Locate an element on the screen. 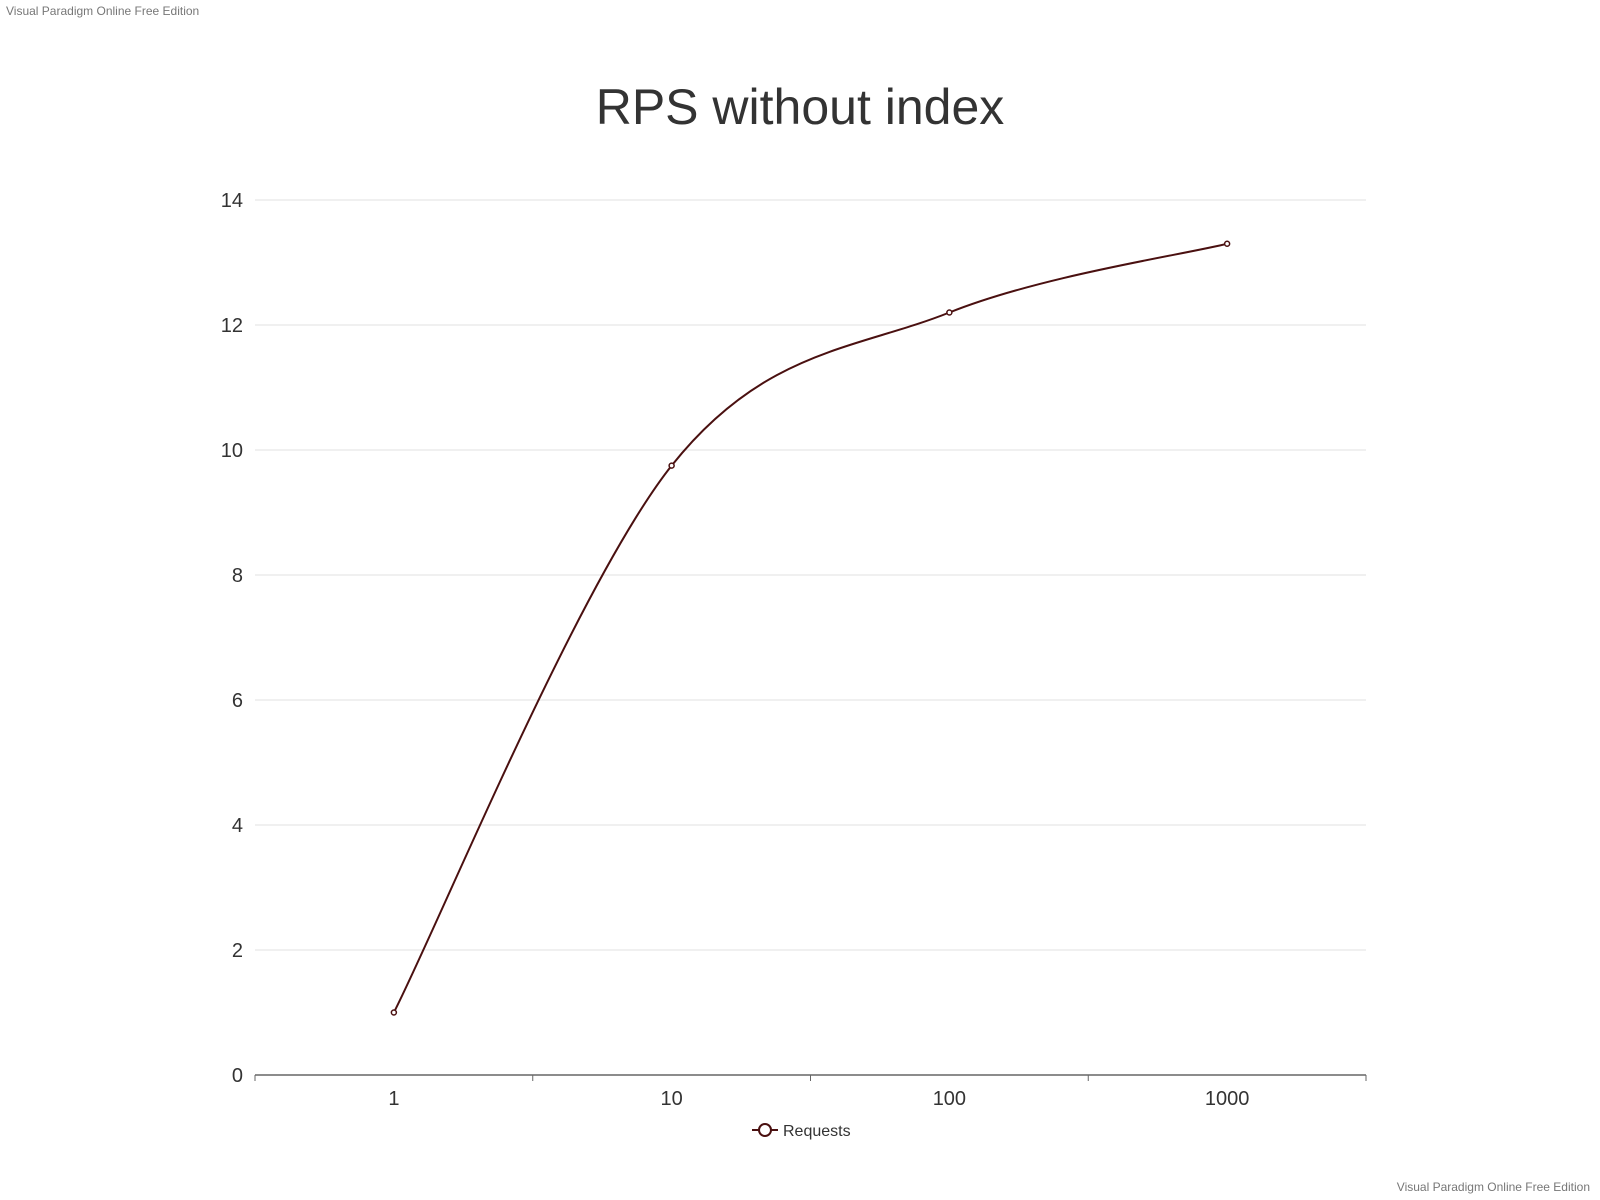 This screenshot has height=1200, width=1600. legend: Requests is located at coordinates (801, 1131).